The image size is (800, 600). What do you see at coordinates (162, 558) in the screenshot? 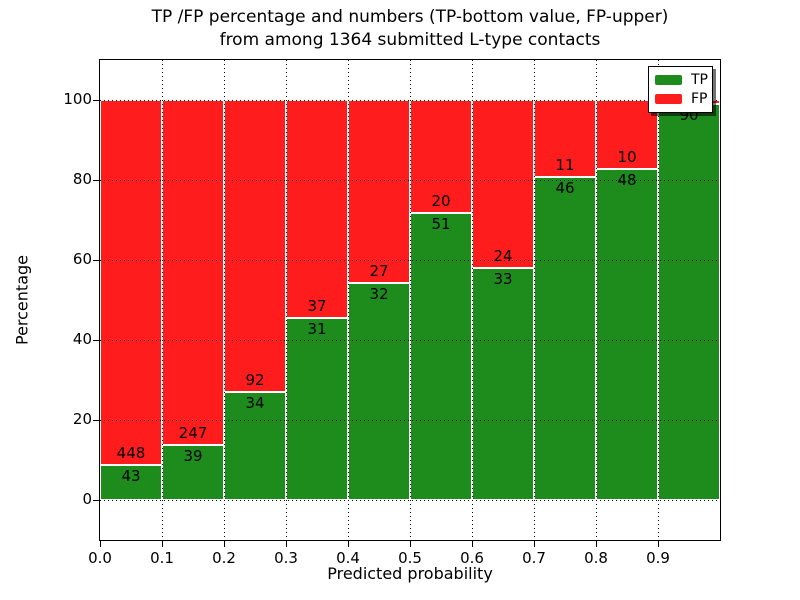
I see `x-tick-label: 0.1` at bounding box center [162, 558].